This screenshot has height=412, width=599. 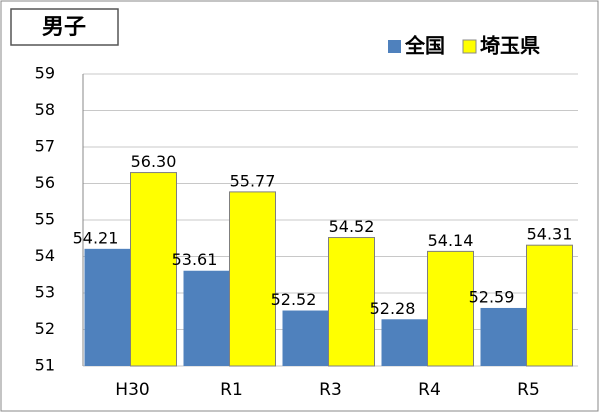 I want to click on x-tick-label: R4, so click(x=429, y=390).